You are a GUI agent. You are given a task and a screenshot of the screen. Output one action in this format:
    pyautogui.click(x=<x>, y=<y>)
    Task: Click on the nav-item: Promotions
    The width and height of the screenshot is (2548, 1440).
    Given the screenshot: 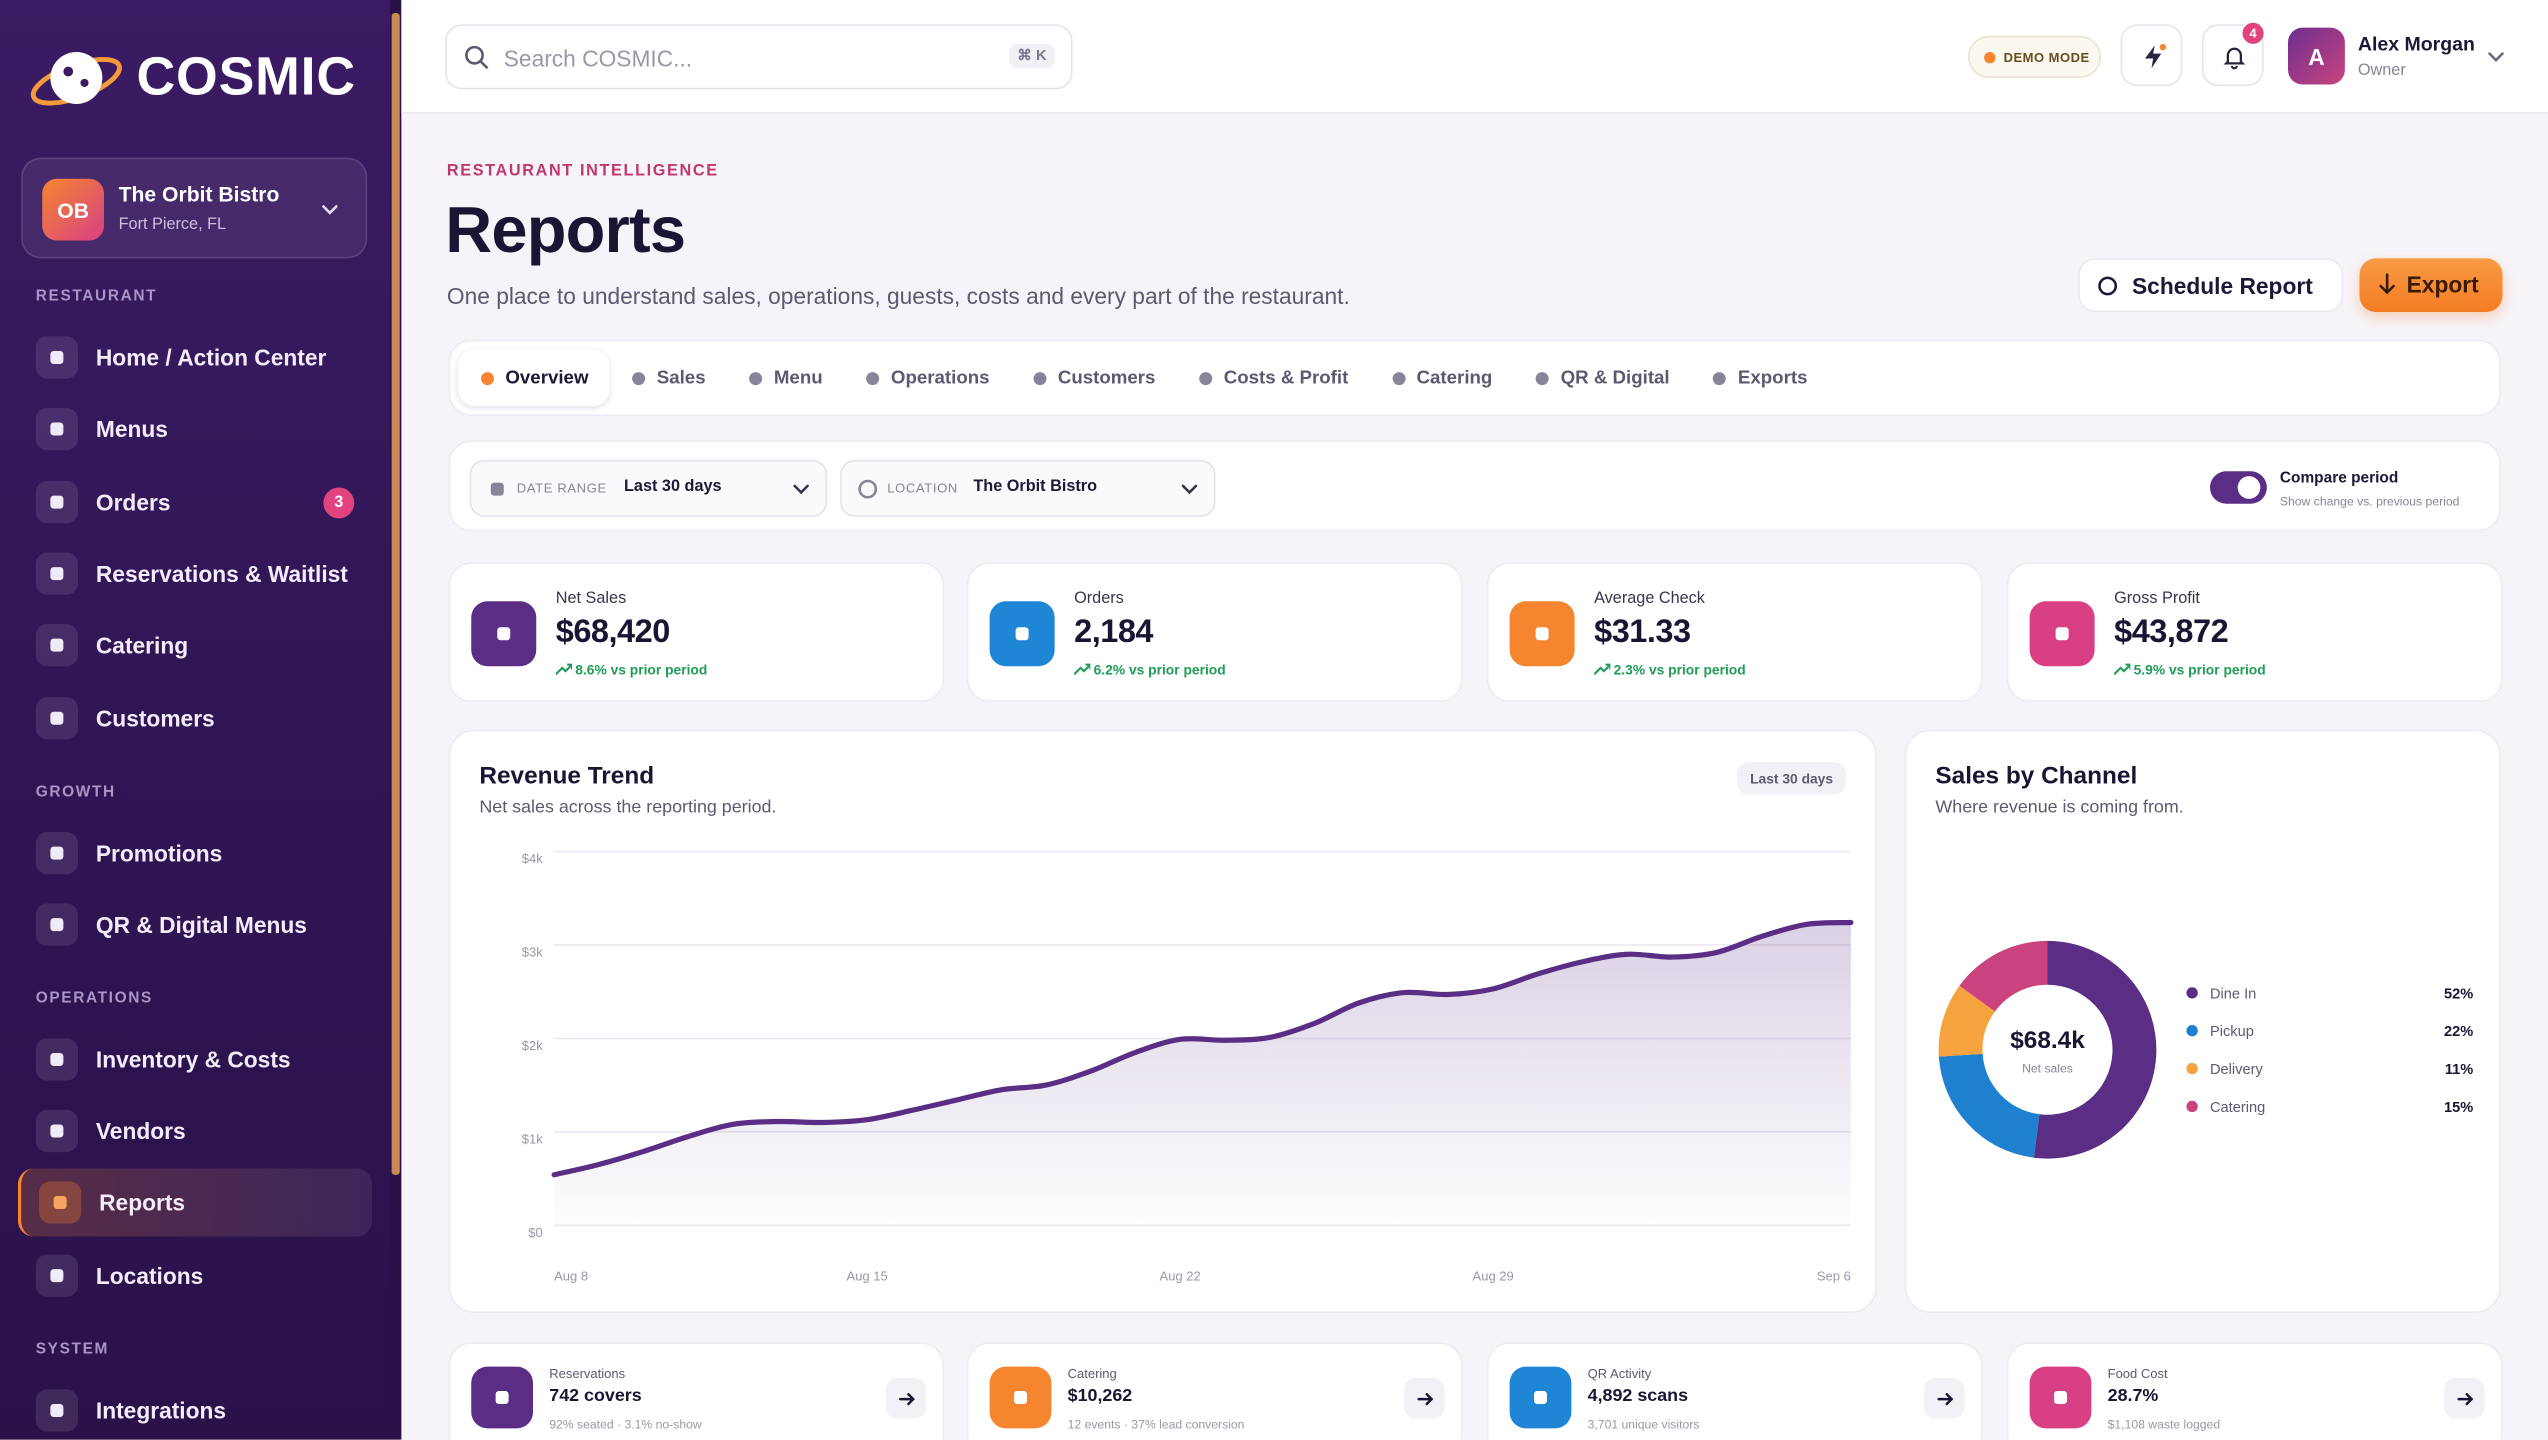 What is the action you would take?
    pyautogui.click(x=195, y=852)
    